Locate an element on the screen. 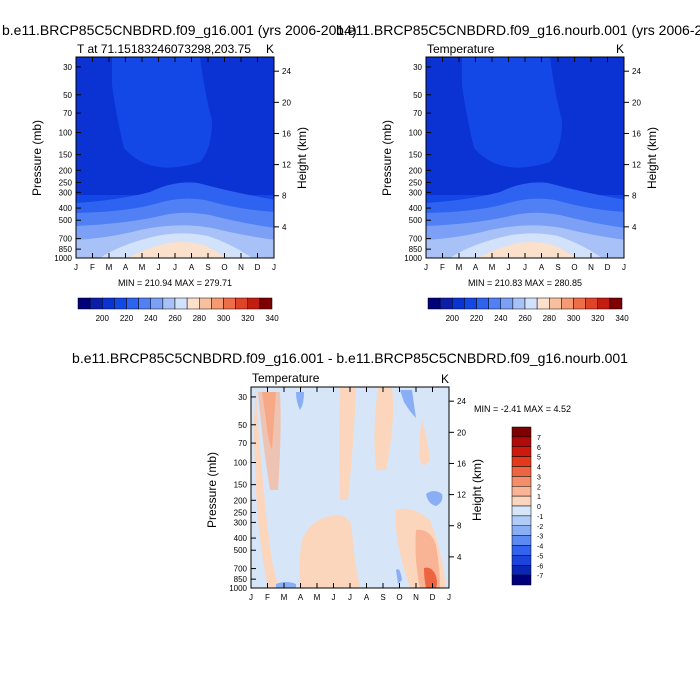  panel-left-contours is located at coordinates (175, 157).